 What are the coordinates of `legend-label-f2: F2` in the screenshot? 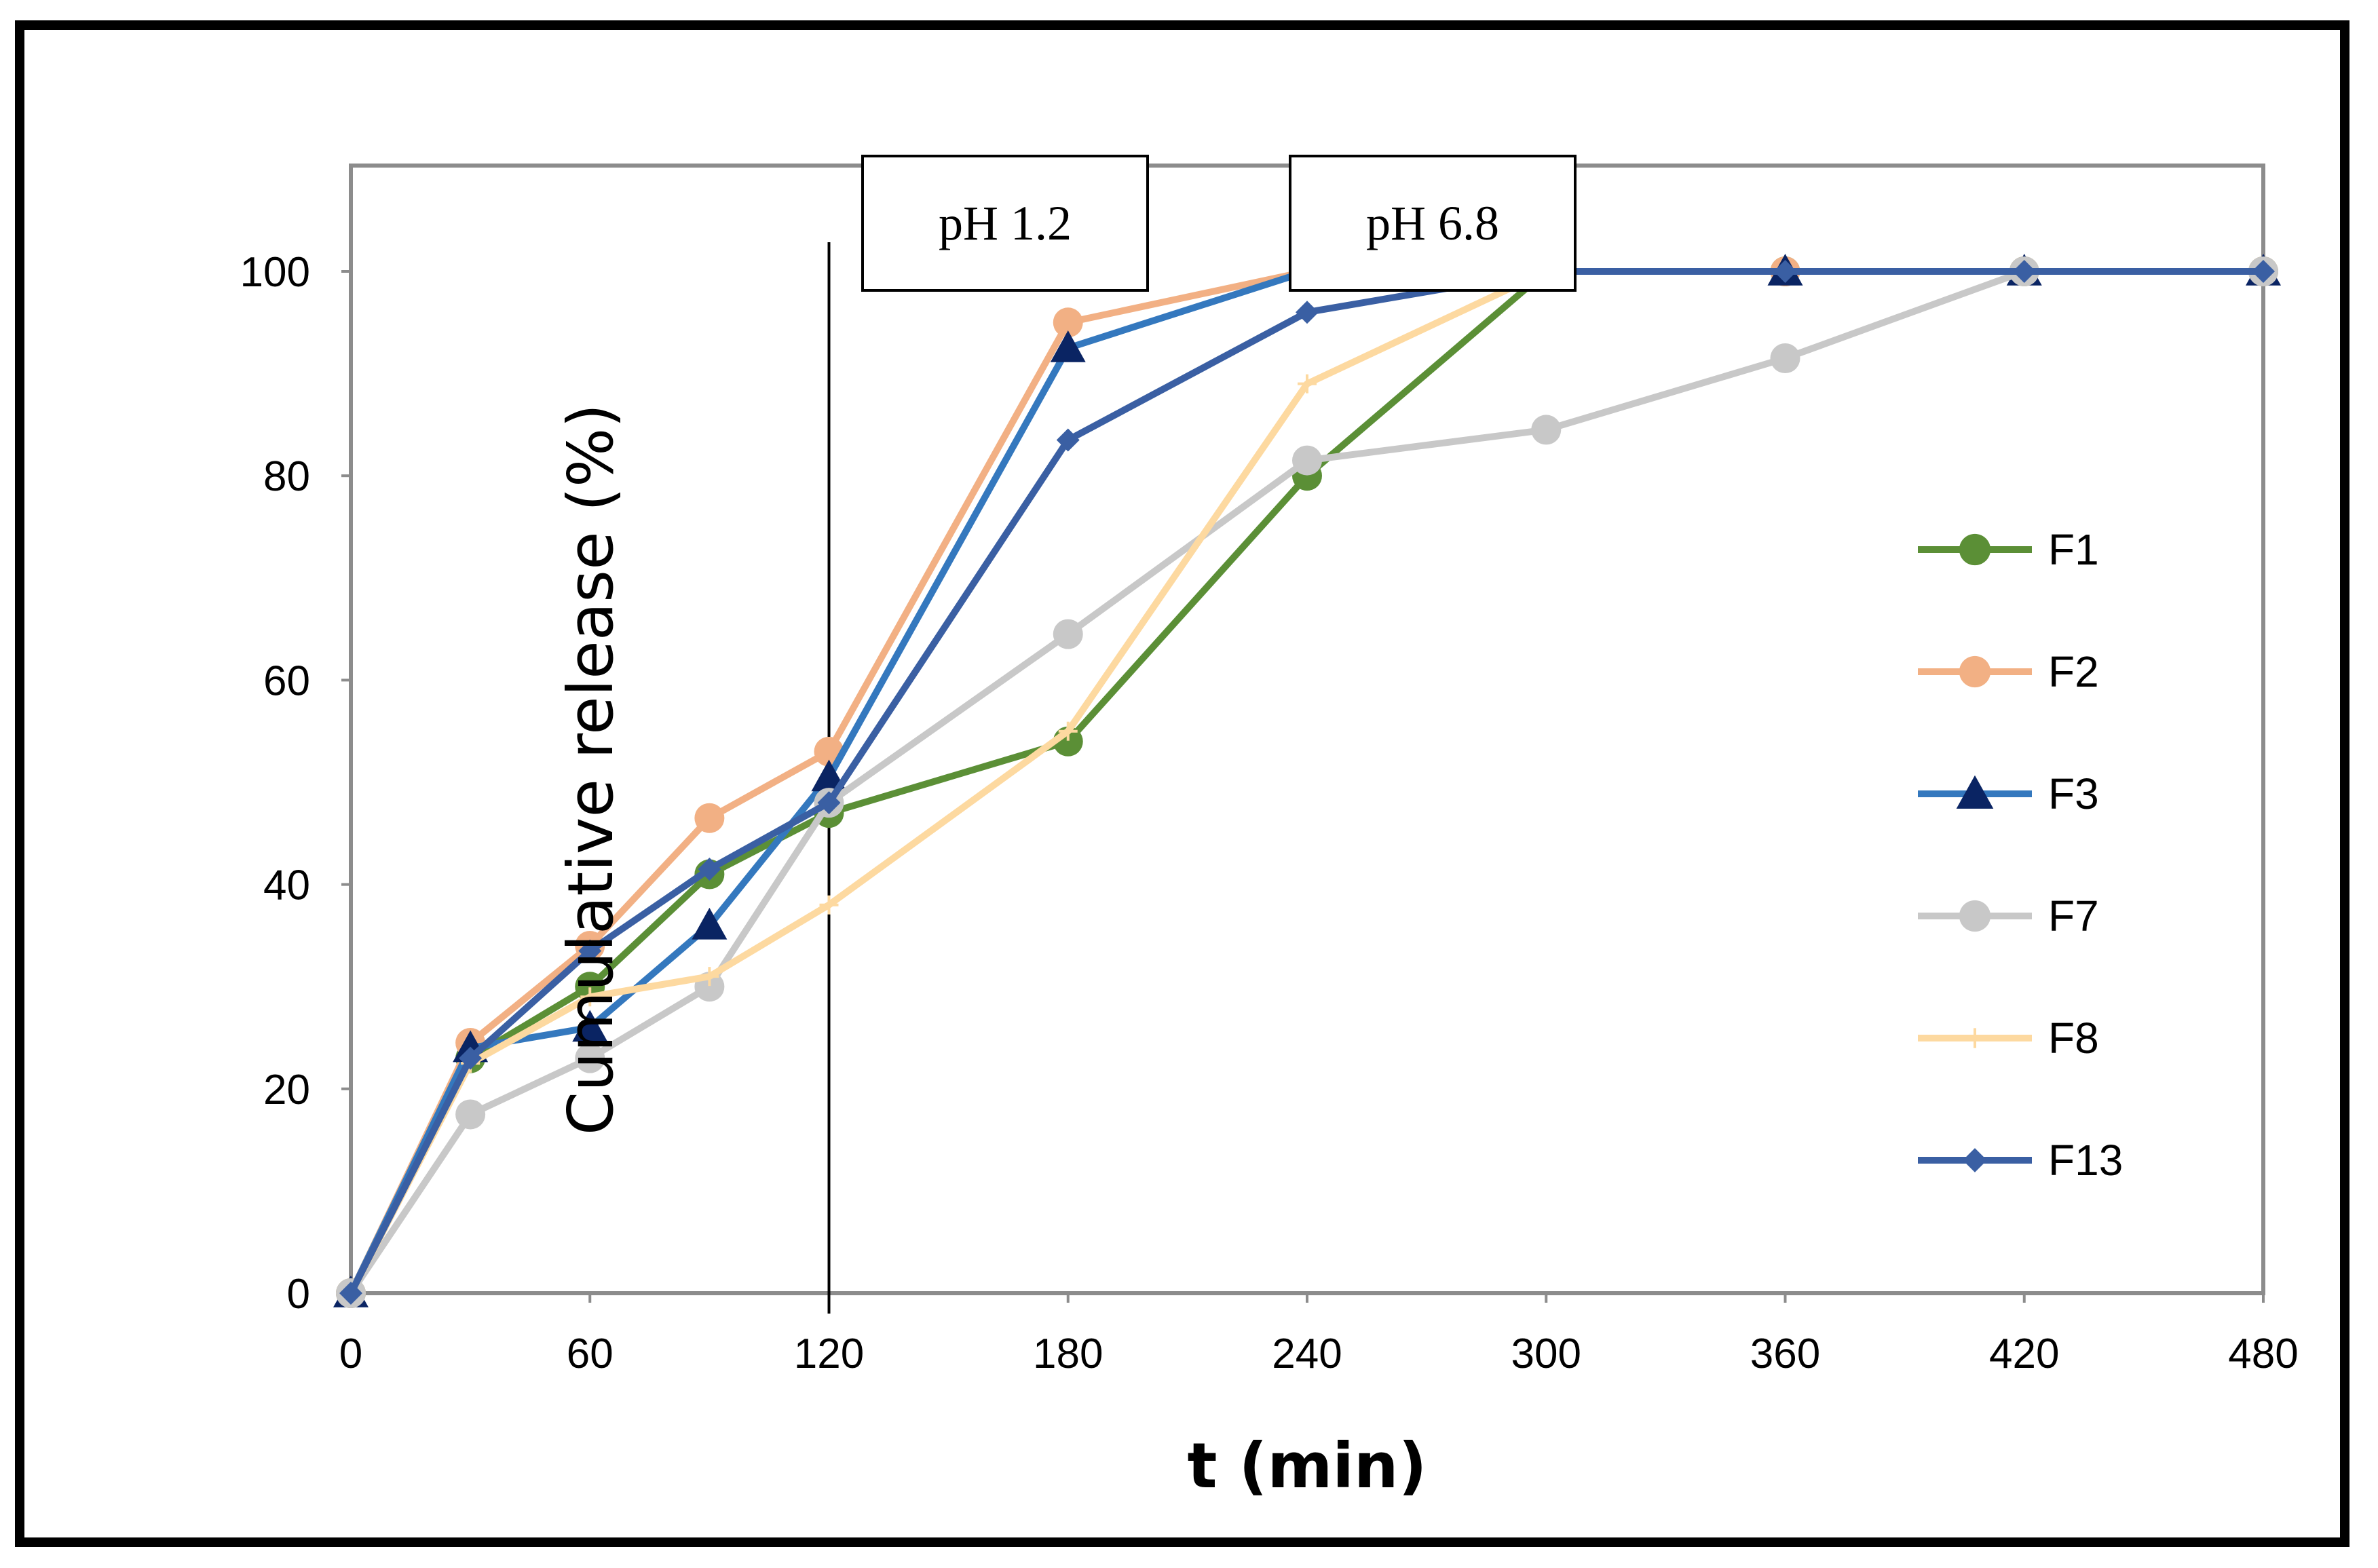 It's located at (2073, 671).